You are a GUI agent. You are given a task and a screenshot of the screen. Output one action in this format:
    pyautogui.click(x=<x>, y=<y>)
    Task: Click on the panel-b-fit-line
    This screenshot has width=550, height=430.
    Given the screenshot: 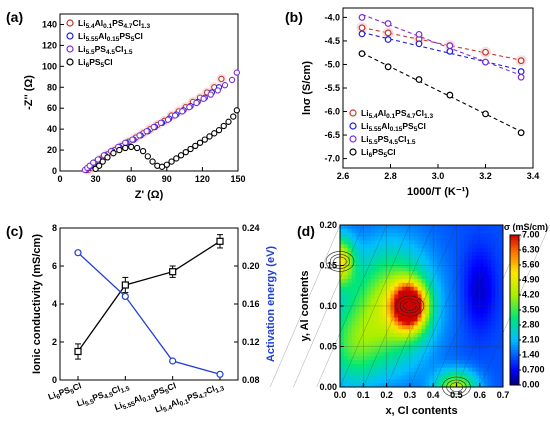 What is the action you would take?
    pyautogui.click(x=441, y=44)
    